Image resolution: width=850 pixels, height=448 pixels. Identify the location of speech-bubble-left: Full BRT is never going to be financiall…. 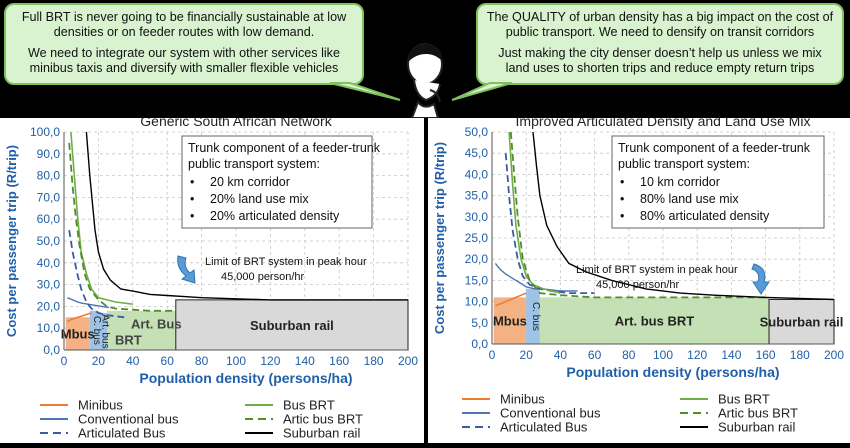
(184, 44).